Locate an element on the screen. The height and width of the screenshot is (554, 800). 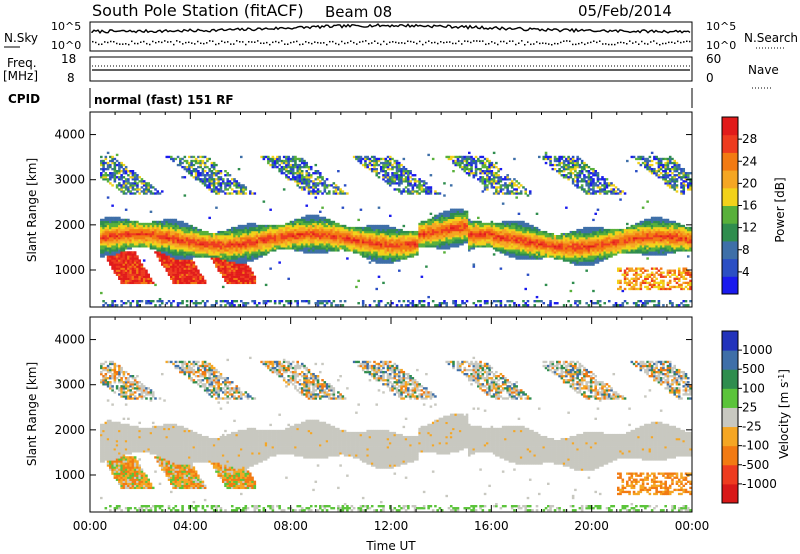
beam-label: Beam 08 is located at coordinates (358, 12).